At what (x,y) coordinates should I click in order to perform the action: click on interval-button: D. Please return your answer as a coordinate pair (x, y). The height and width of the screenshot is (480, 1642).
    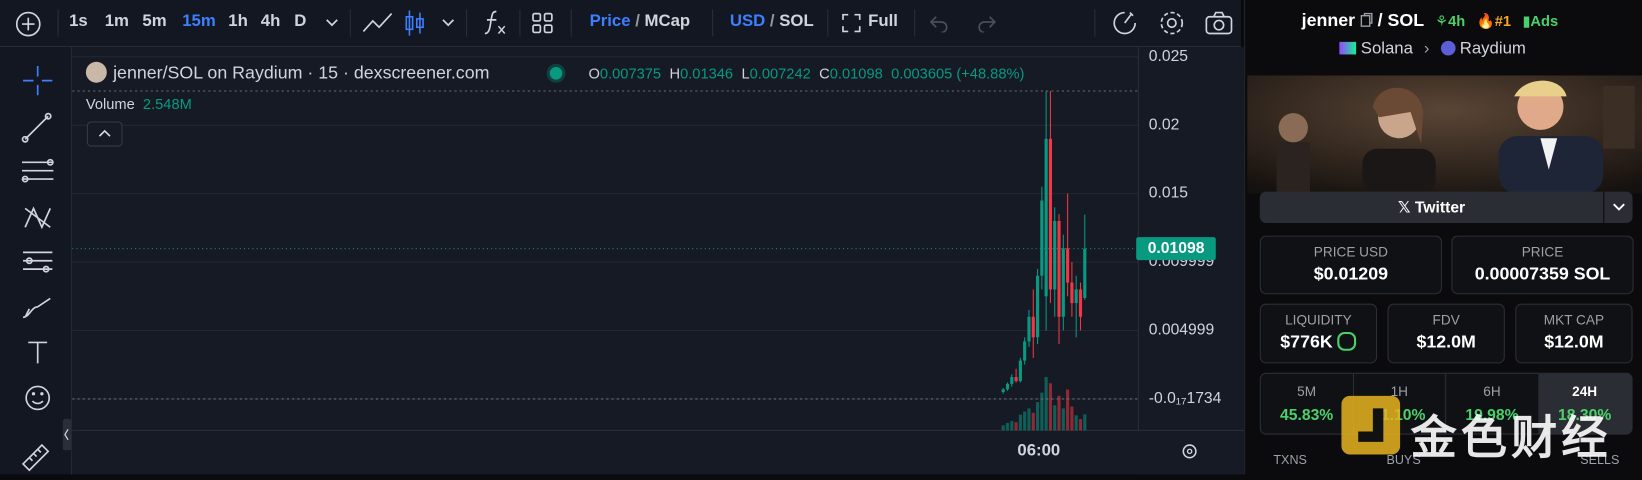
    Looking at the image, I should click on (300, 21).